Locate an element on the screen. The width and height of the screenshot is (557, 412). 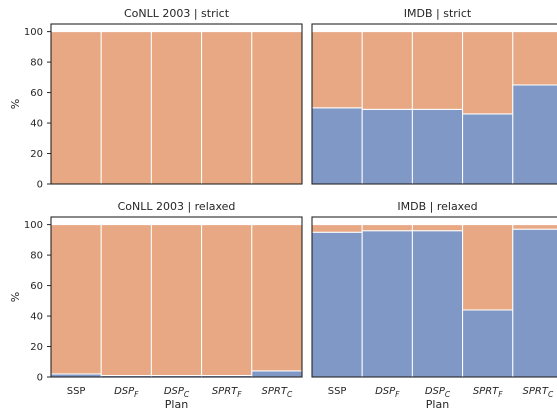
subplot-title: IMDB | strict is located at coordinates (438, 13).